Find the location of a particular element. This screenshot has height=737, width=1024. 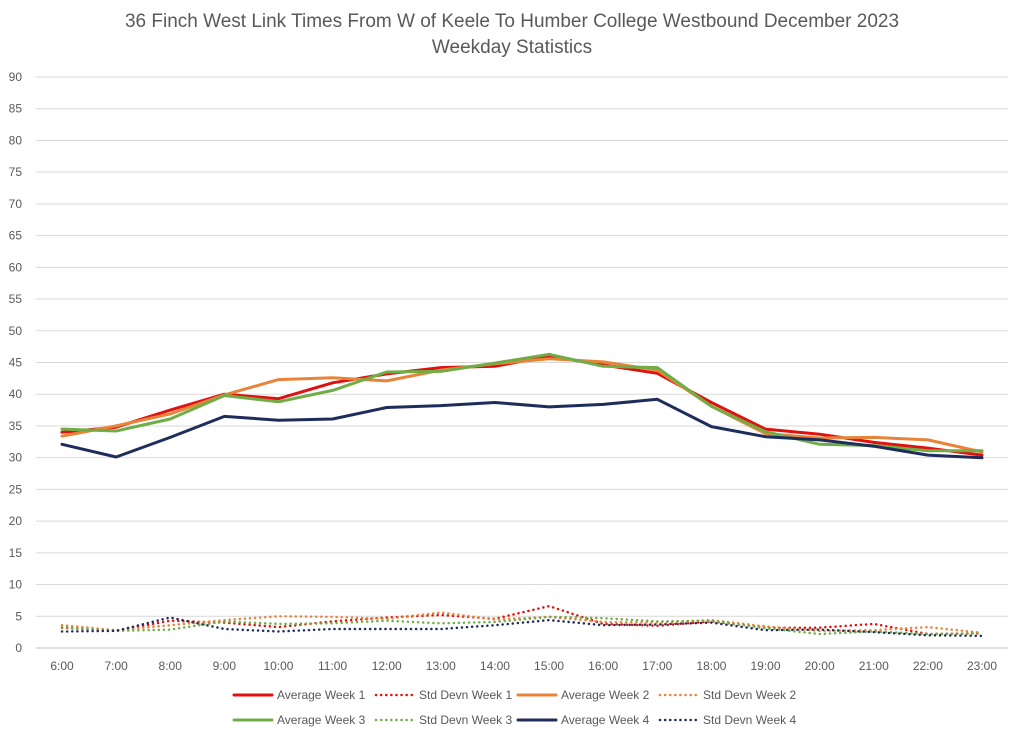

y-tick-label: 55 is located at coordinates (16, 299).